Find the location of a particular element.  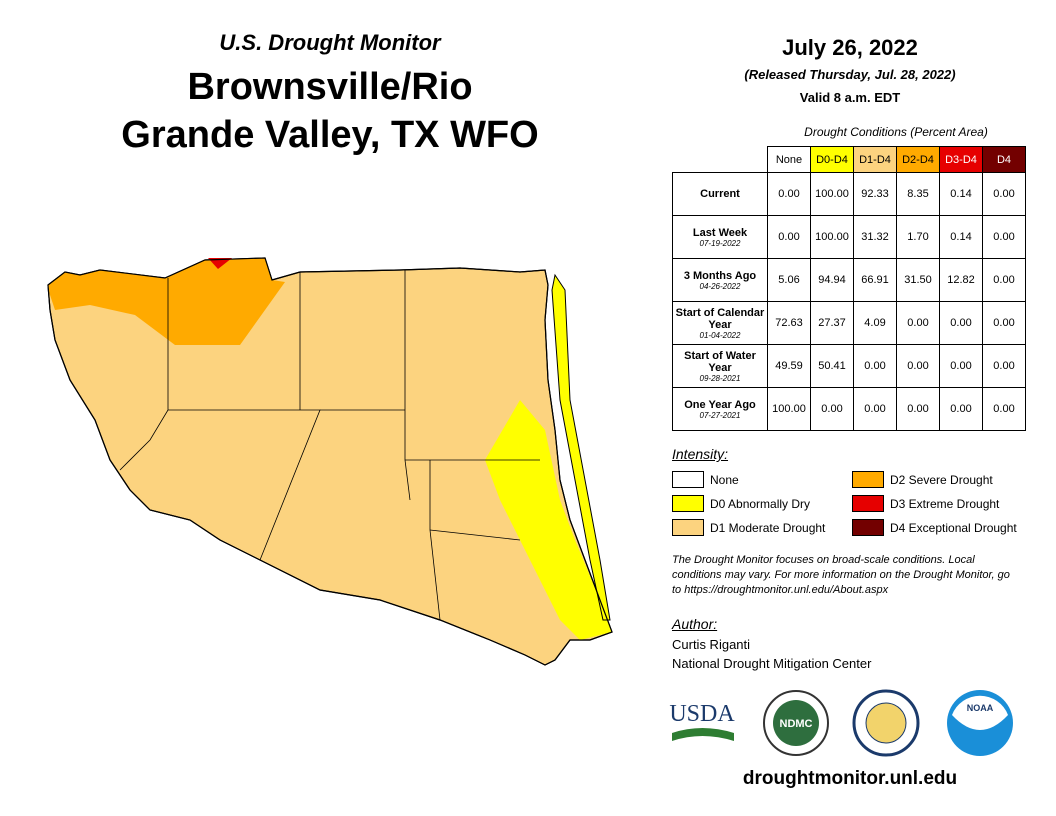

cell: 31.50 is located at coordinates (918, 280).